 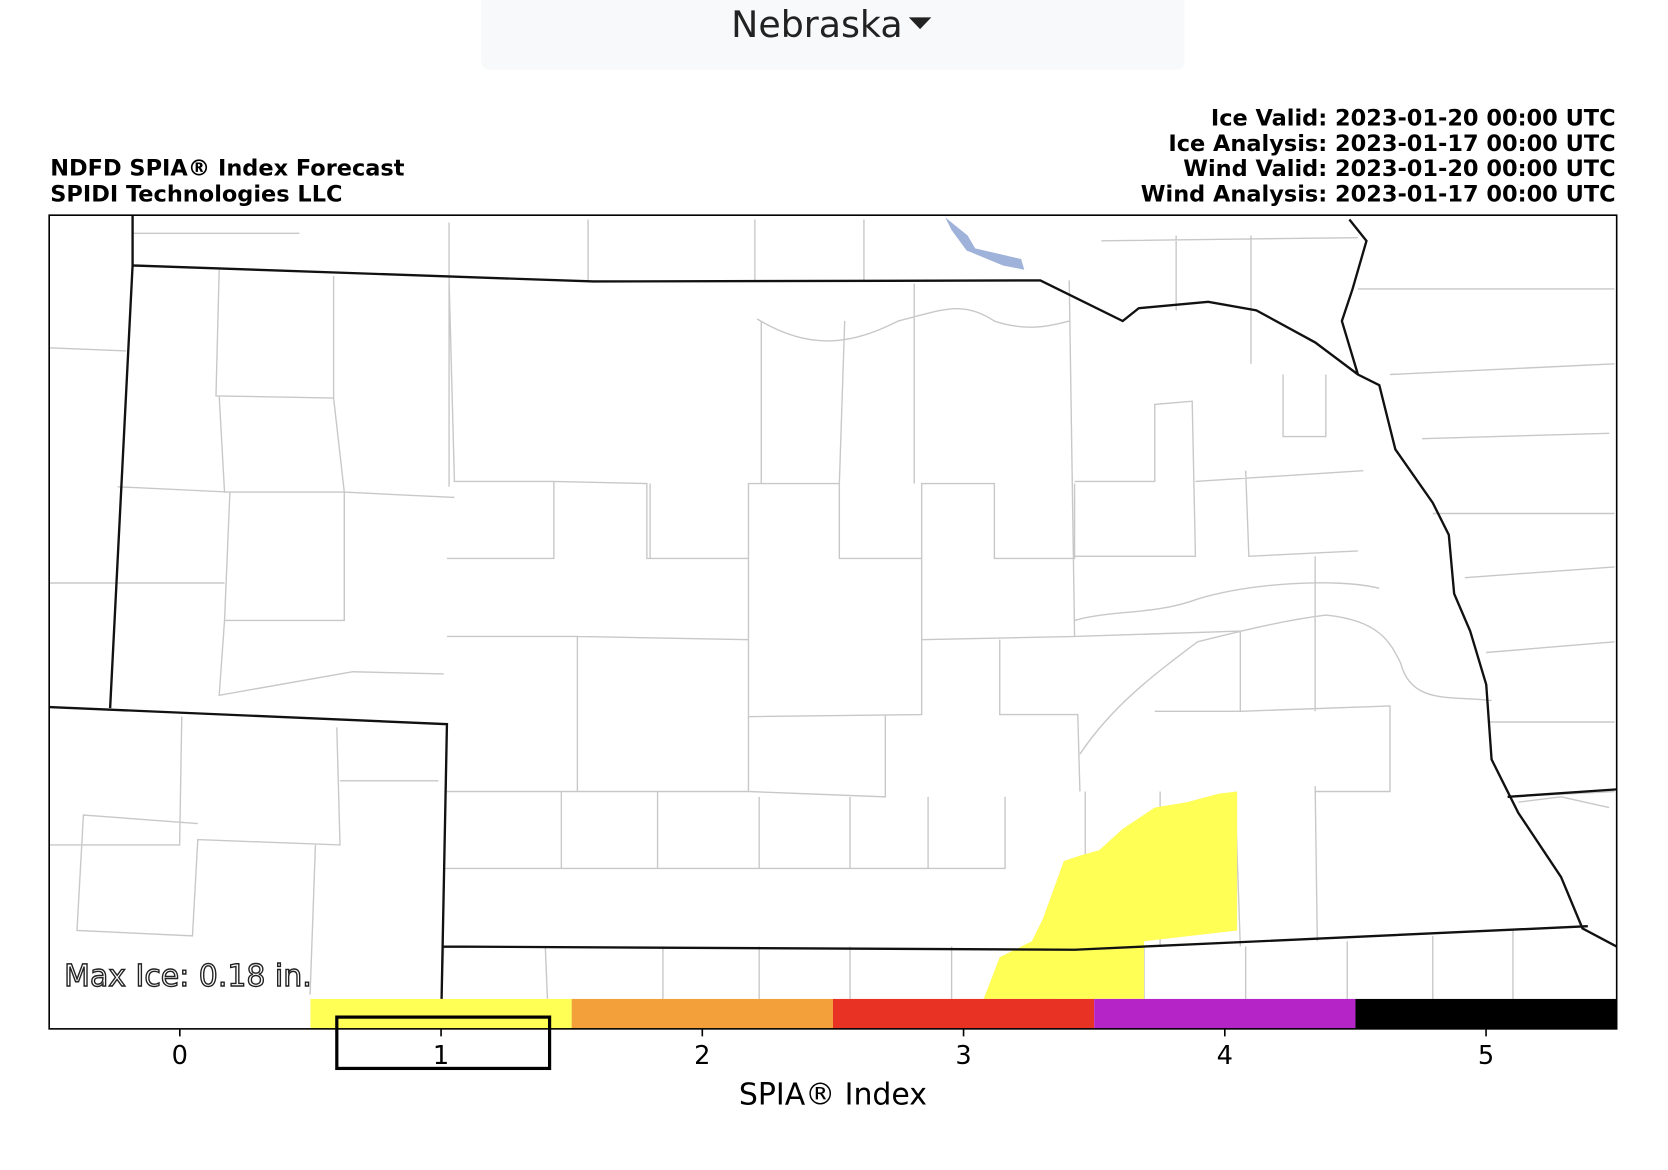 I want to click on valid-time: Wind Valid: 2023-01-20 00:00 UTC, so click(x=1399, y=169).